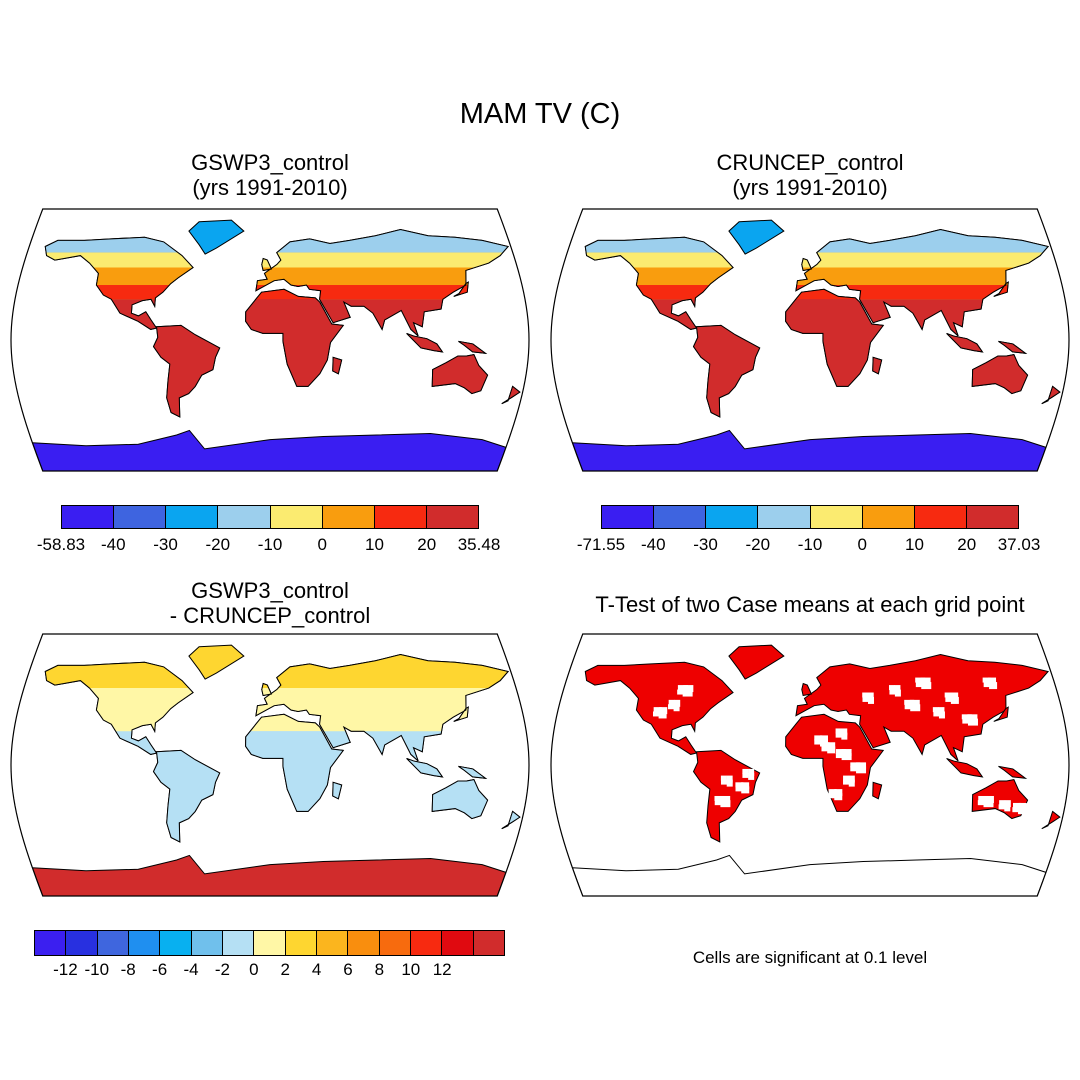  Describe the element at coordinates (810, 957) in the screenshot. I see `significance-note: Cells are significant at 0.1 level` at that location.